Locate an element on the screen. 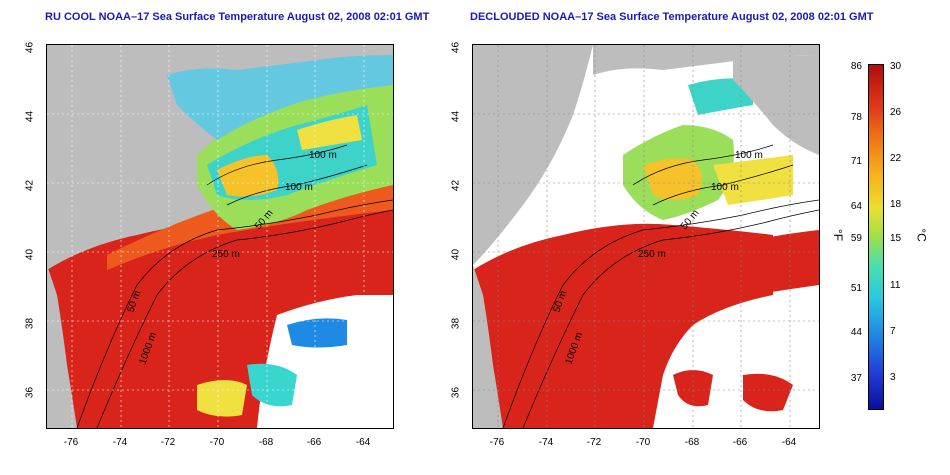 This screenshot has height=475, width=950. colorbar-c-tick: 3 is located at coordinates (893, 377).